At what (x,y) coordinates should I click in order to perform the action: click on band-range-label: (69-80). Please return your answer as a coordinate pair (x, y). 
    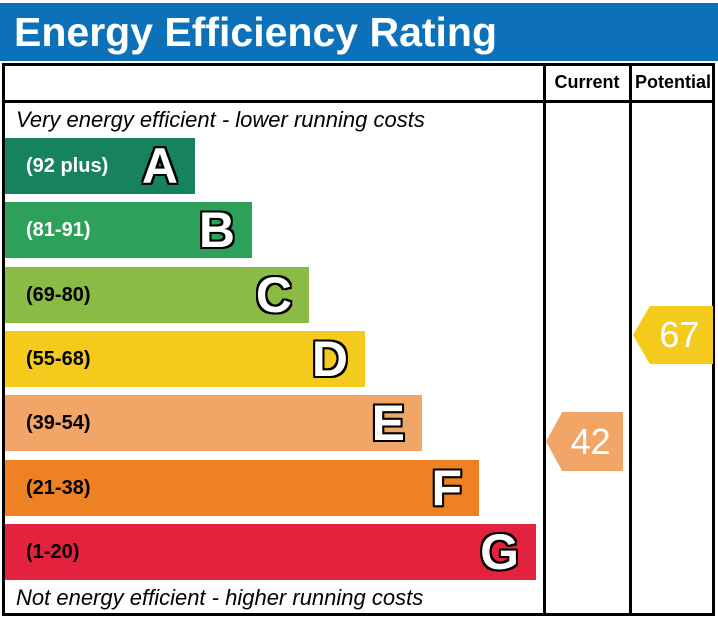
    Looking at the image, I should click on (58, 294).